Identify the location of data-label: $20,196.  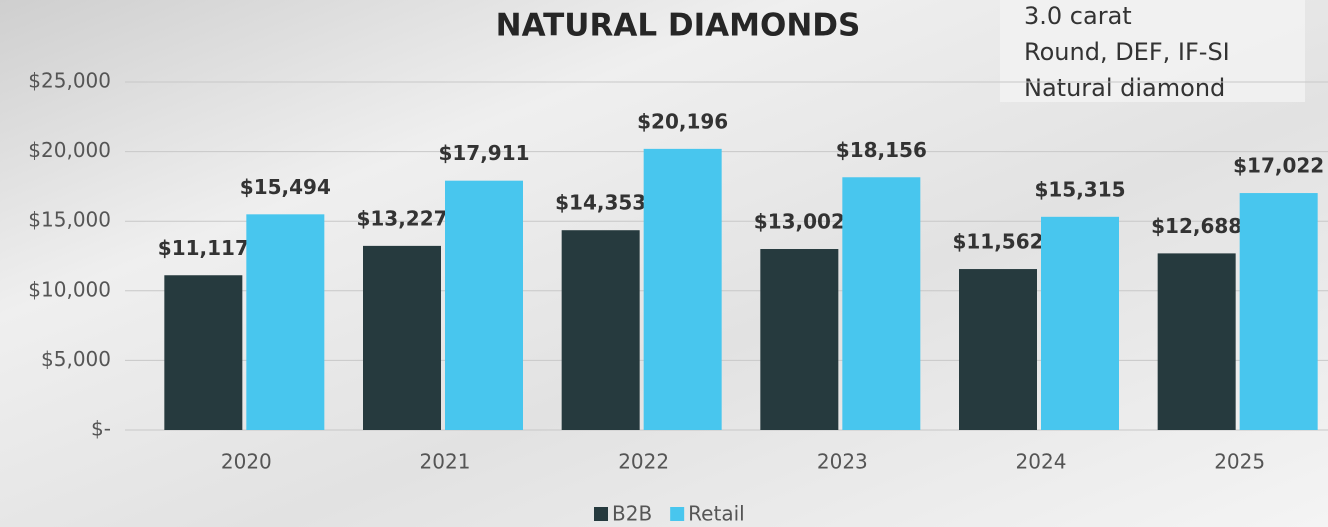
(682, 121).